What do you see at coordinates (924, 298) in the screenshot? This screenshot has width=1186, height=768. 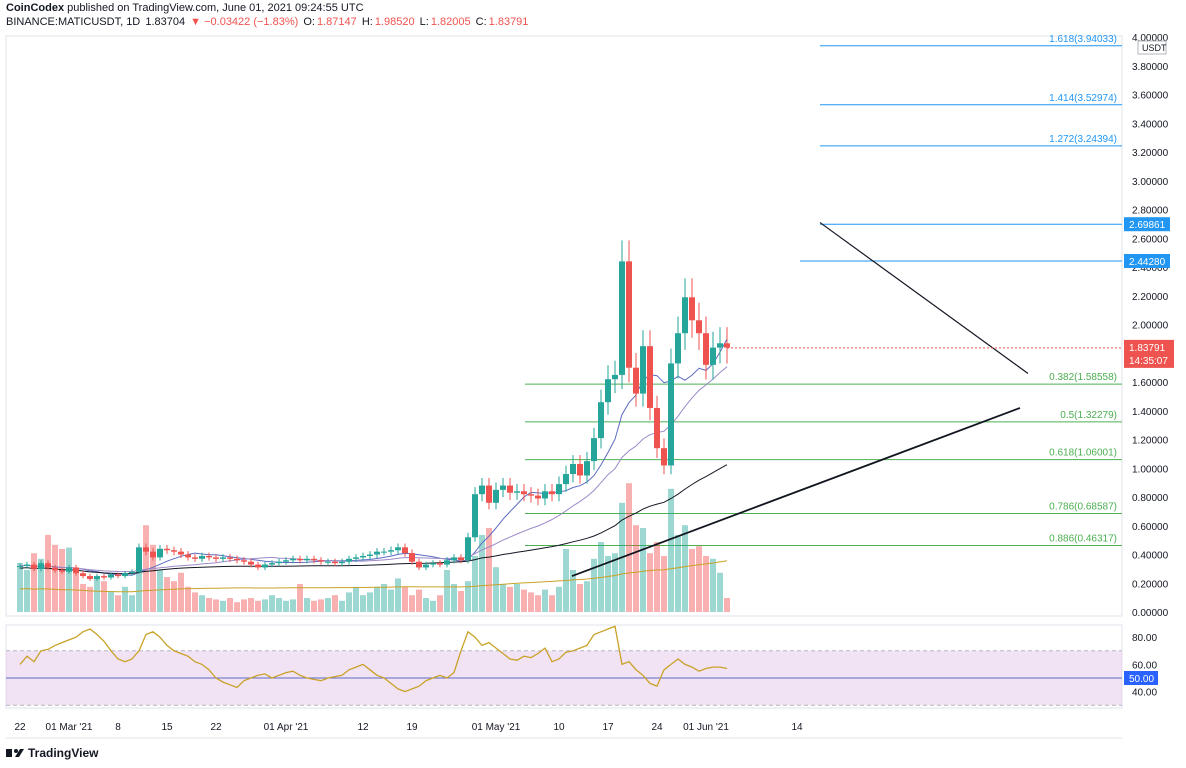 I see `descending-trendline` at bounding box center [924, 298].